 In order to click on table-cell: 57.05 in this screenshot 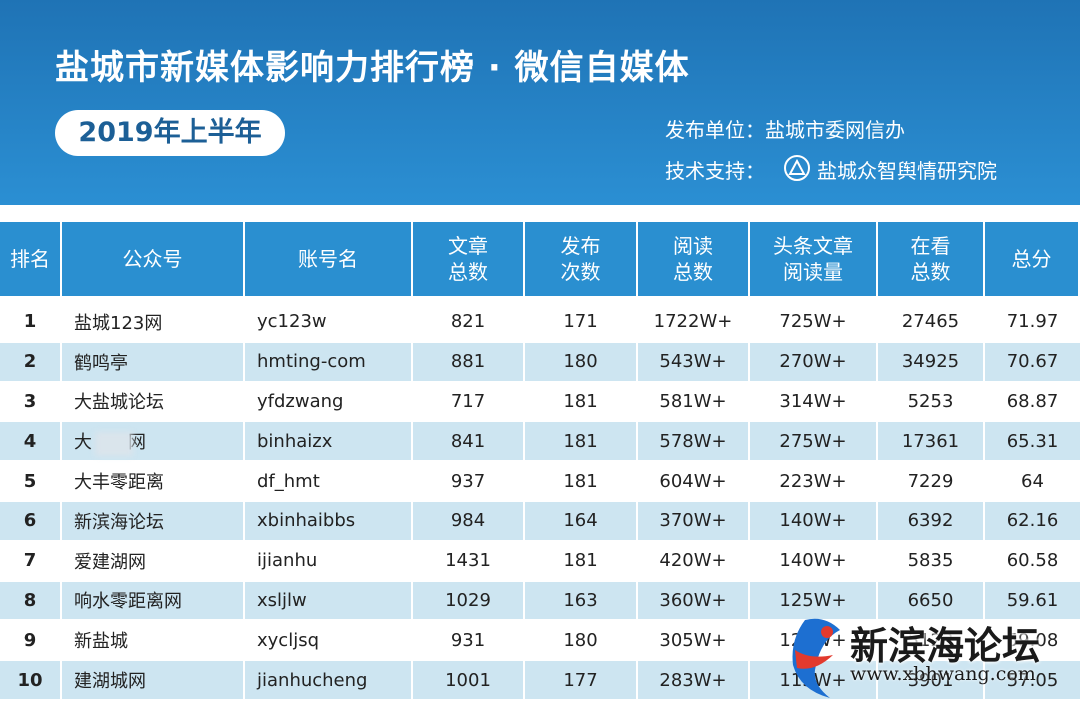, I will do `click(1032, 680)`.